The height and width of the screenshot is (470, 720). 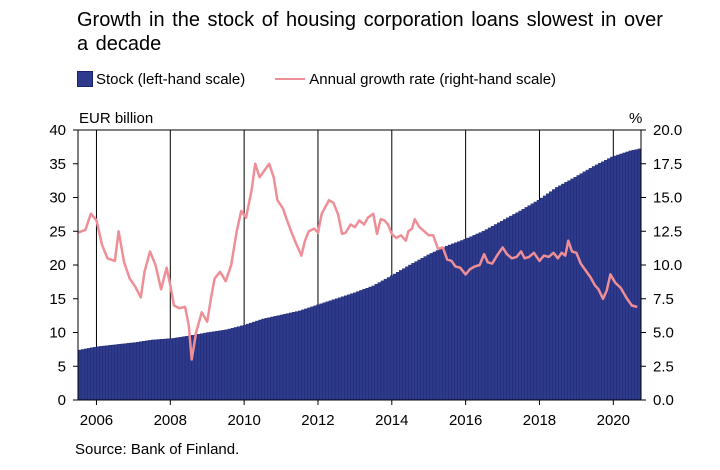 I want to click on right-tick-label: 17.5, so click(x=667, y=164).